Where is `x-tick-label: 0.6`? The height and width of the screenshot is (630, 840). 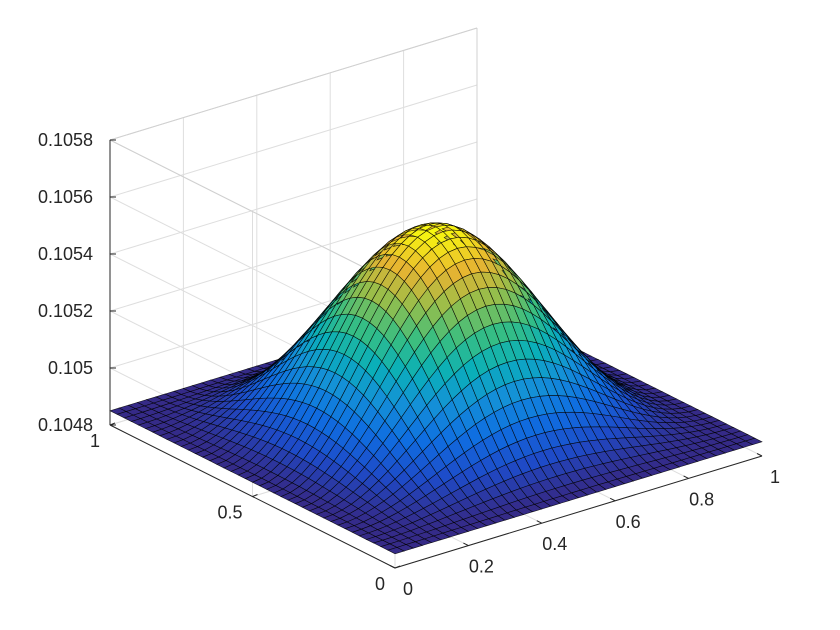 x-tick-label: 0.6 is located at coordinates (628, 522).